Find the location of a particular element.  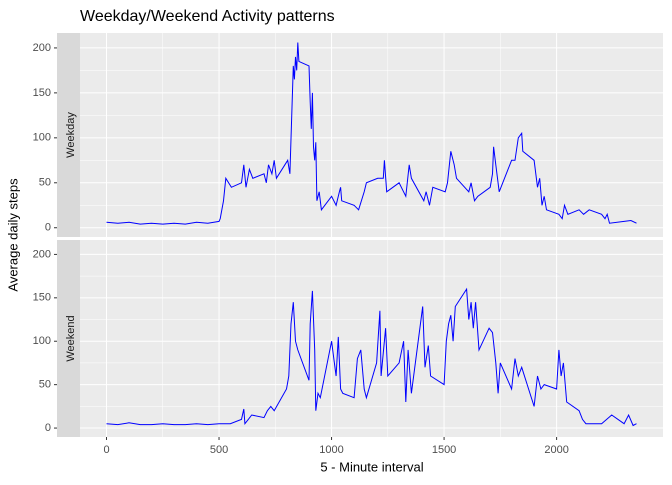

x-tick-label: 500 is located at coordinates (219, 450).